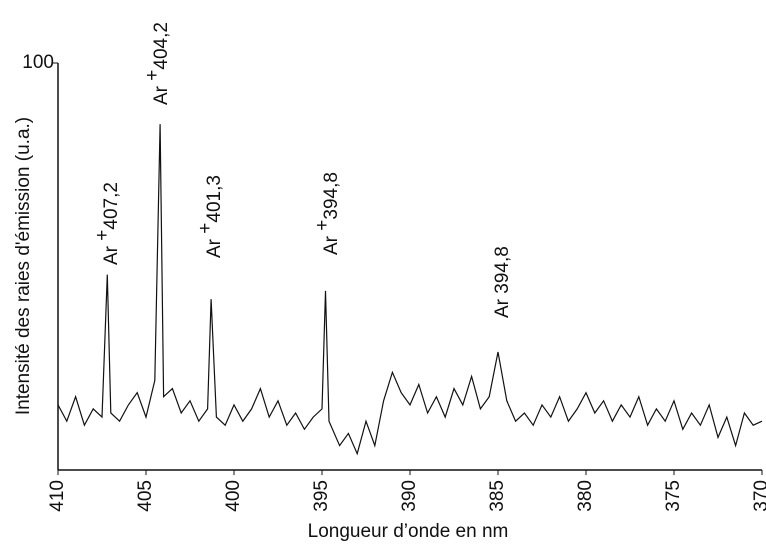 The width and height of the screenshot is (766, 549). Describe the element at coordinates (497, 496) in the screenshot. I see `x-tick-label: 385` at that location.